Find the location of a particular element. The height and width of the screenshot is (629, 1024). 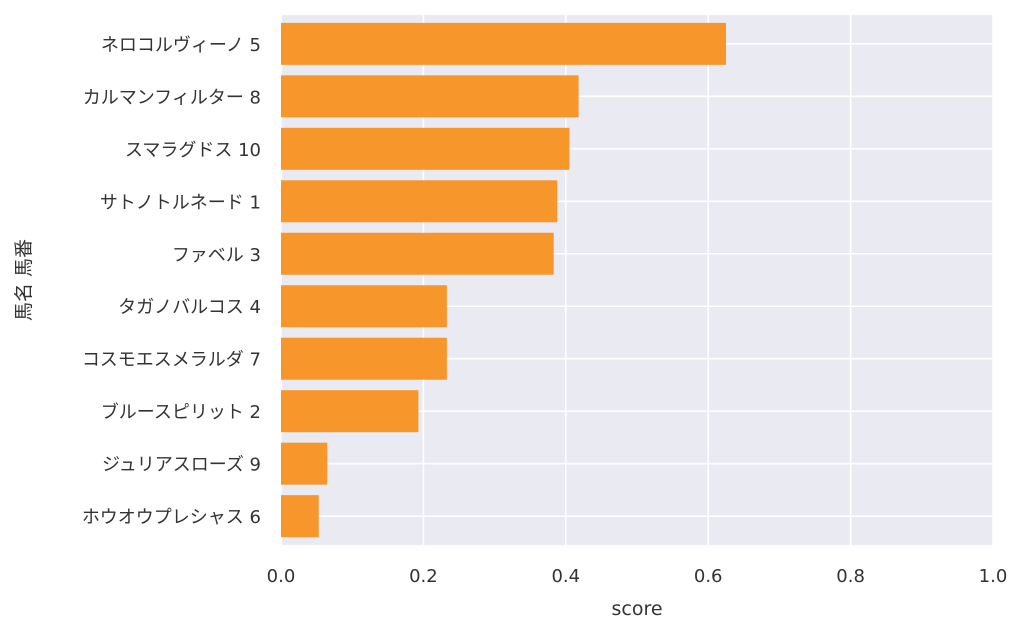

x-tick-label: 0.0 is located at coordinates (281, 576).